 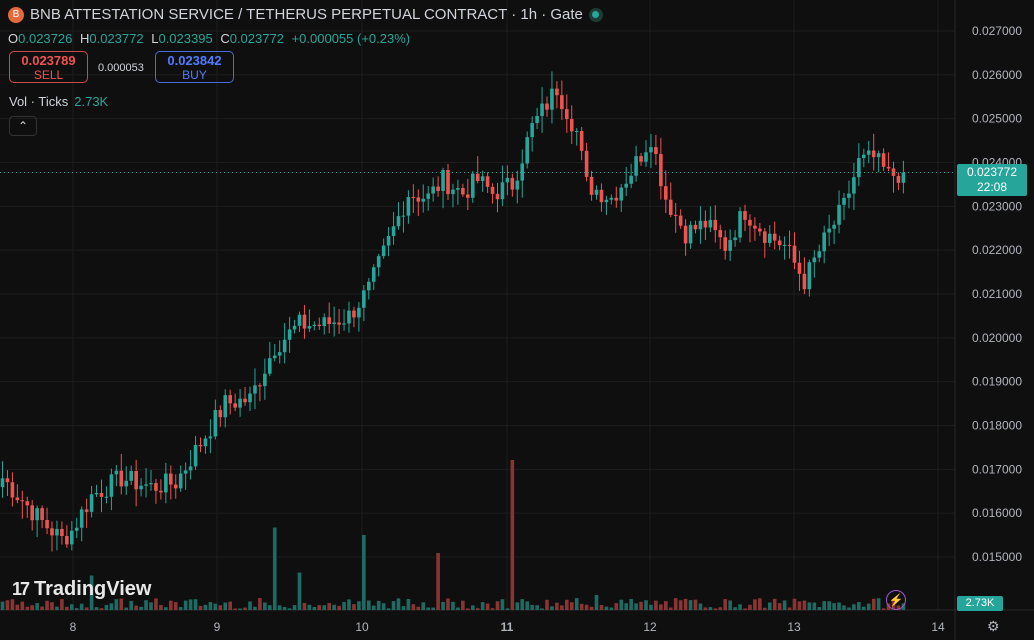 I want to click on buy-button: 0.023842 BUY, so click(x=194, y=67).